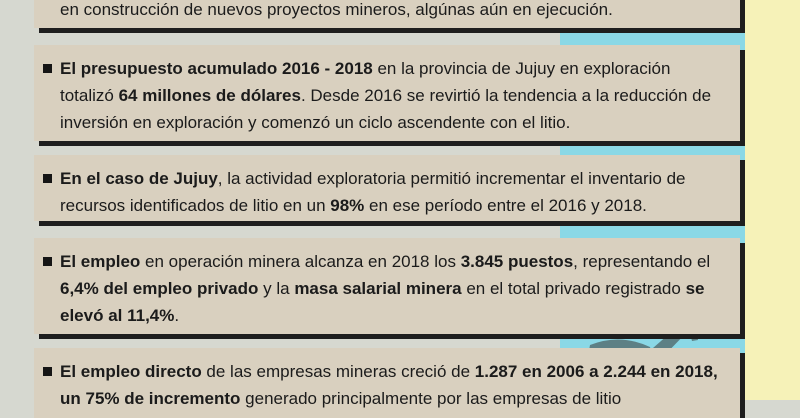 This screenshot has width=800, height=418. Describe the element at coordinates (505, 205) in the screenshot. I see `body-text: en ese período entre el 2016 y 2018.` at that location.